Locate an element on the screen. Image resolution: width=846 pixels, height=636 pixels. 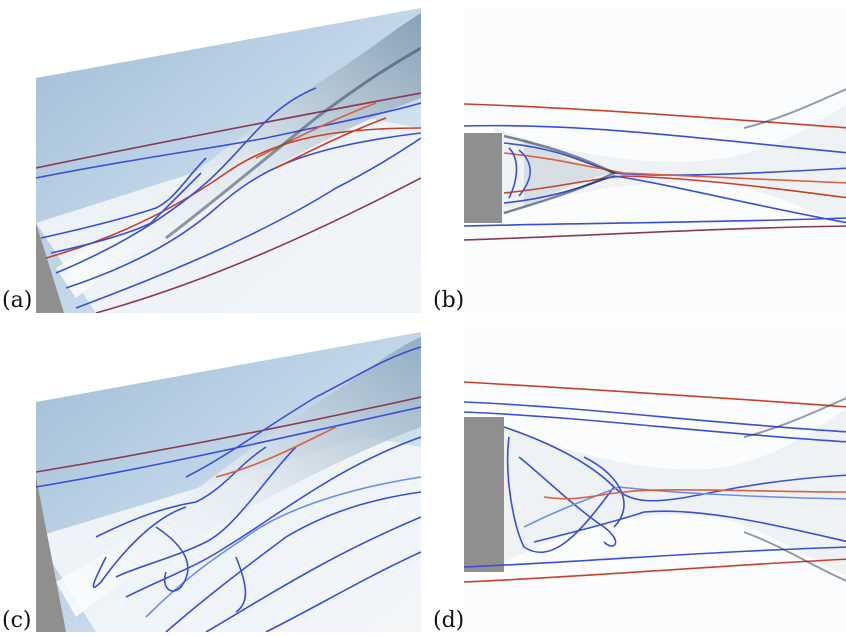
panel-label-d: (d) is located at coordinates (449, 620).